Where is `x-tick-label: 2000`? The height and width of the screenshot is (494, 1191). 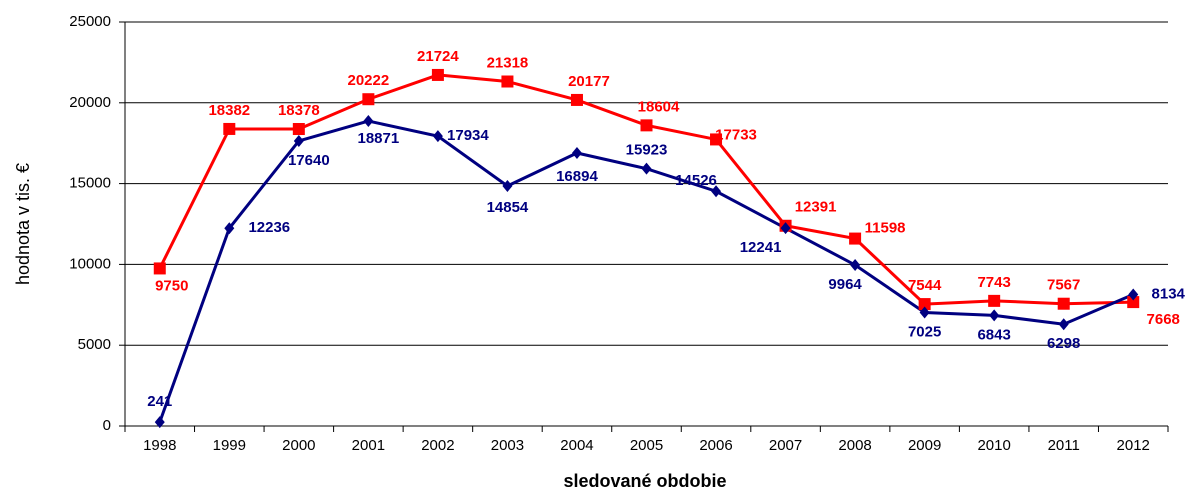
x-tick-label: 2000 is located at coordinates (298, 445).